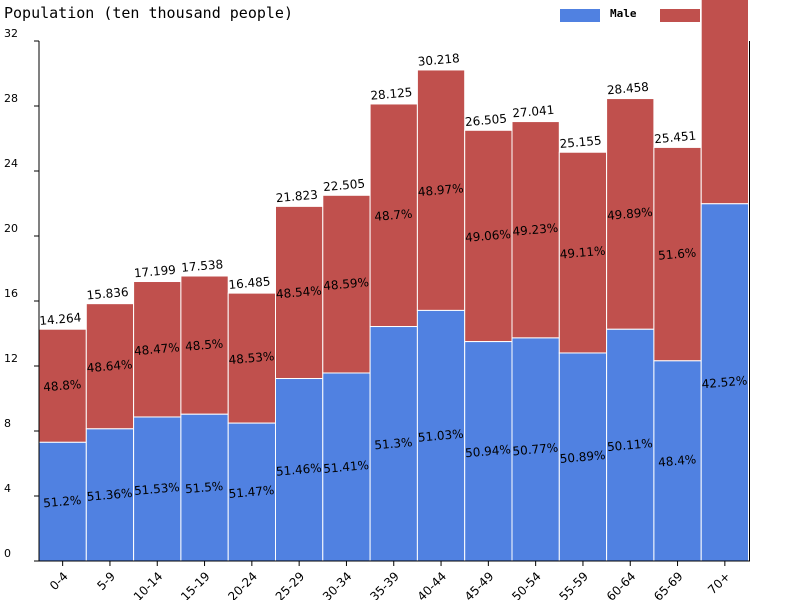  I want to click on x-tick-label: 10-14, so click(148, 584).